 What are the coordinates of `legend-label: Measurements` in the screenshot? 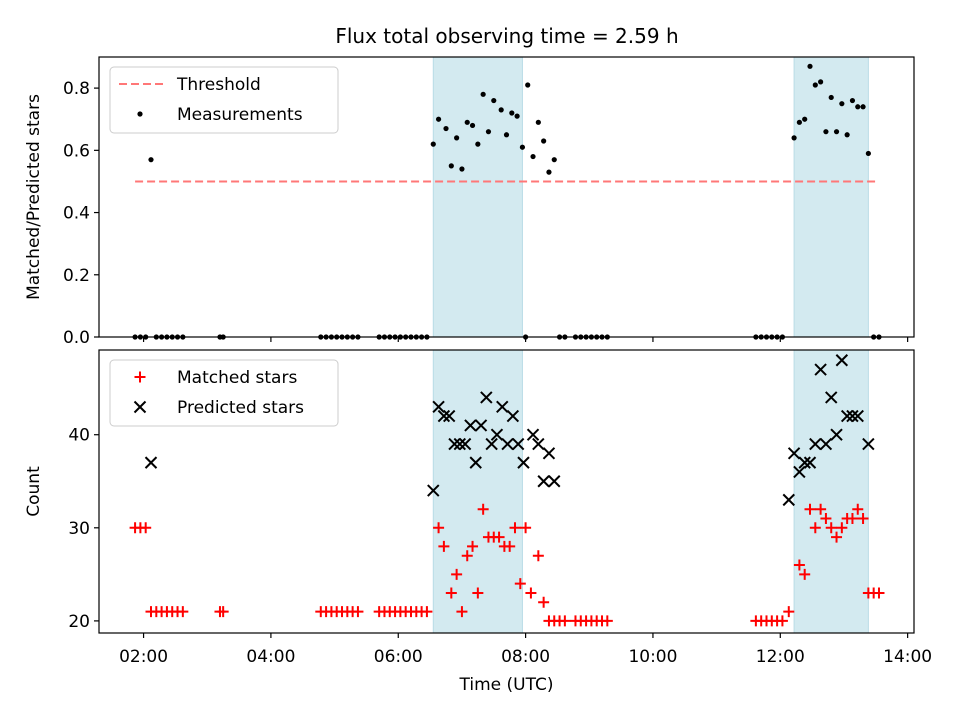 It's located at (240, 115).